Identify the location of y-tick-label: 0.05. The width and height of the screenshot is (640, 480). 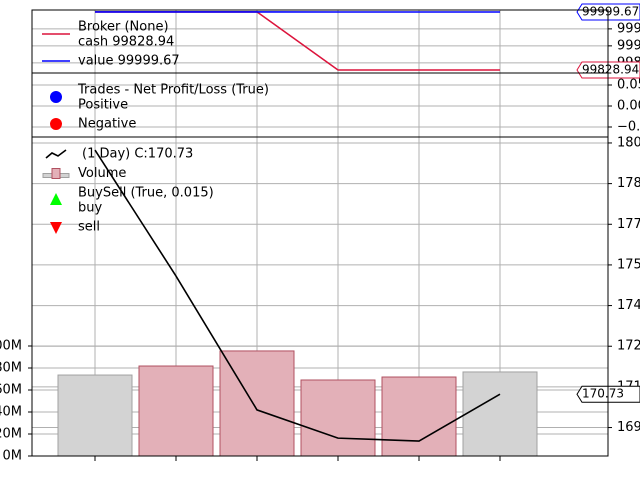
(628, 85).